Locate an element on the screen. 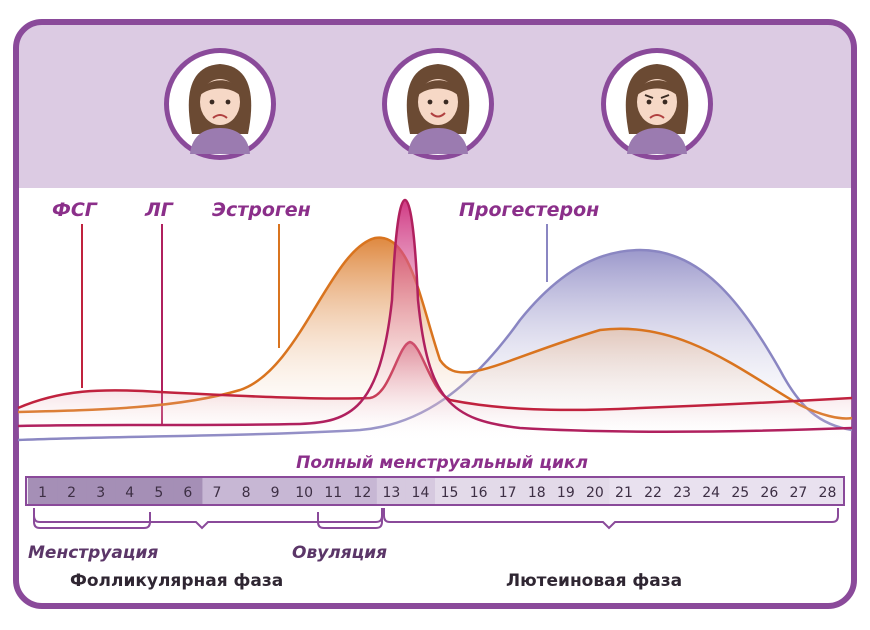 This screenshot has width=870, height=630. day-label: 16 is located at coordinates (479, 493).